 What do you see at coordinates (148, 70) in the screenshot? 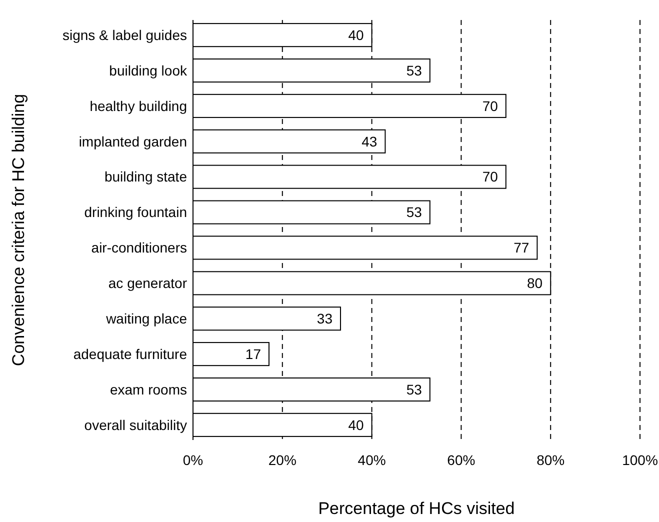
I see `y-tick-label: building look` at bounding box center [148, 70].